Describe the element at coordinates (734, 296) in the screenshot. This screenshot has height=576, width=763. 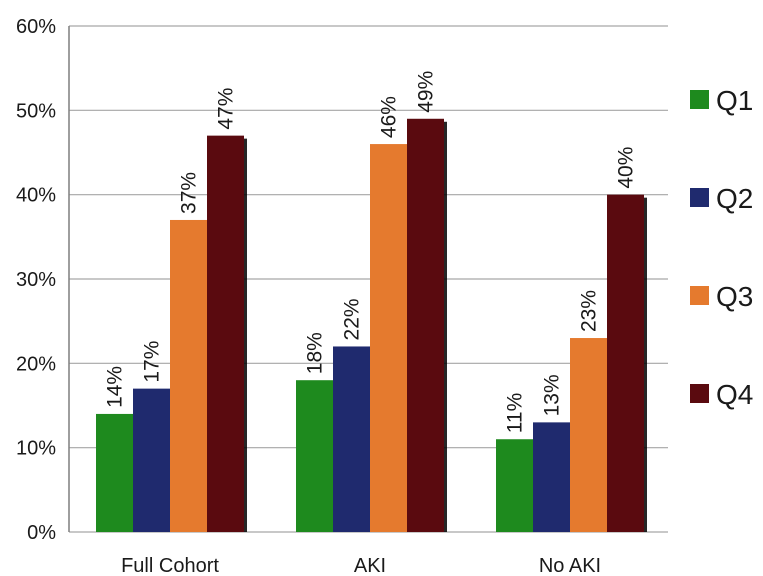
I see `legend-label: Q3` at that location.